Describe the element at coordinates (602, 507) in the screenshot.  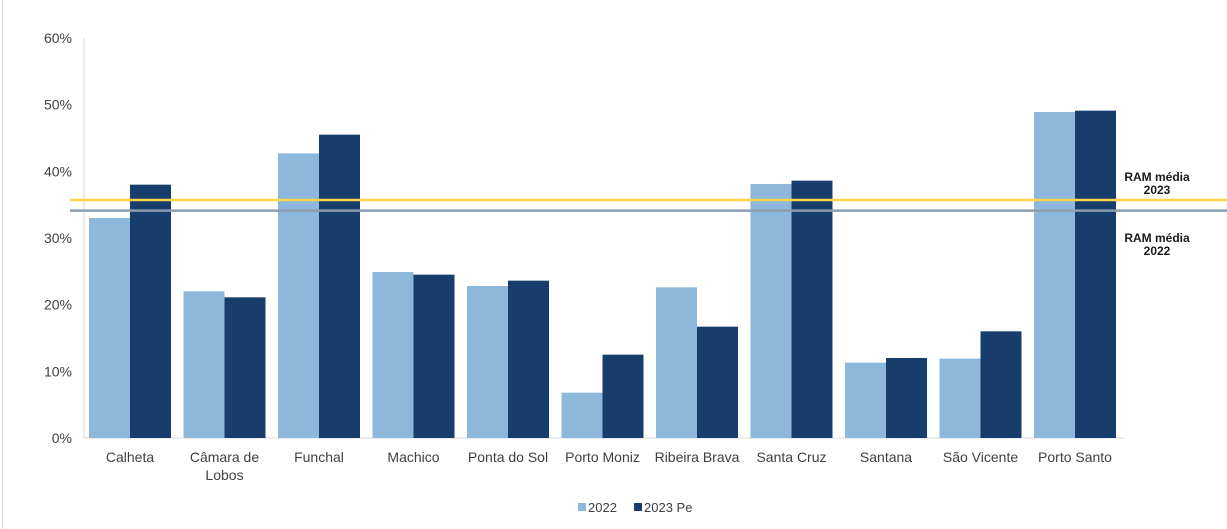
I see `legend-label: 2022` at that location.